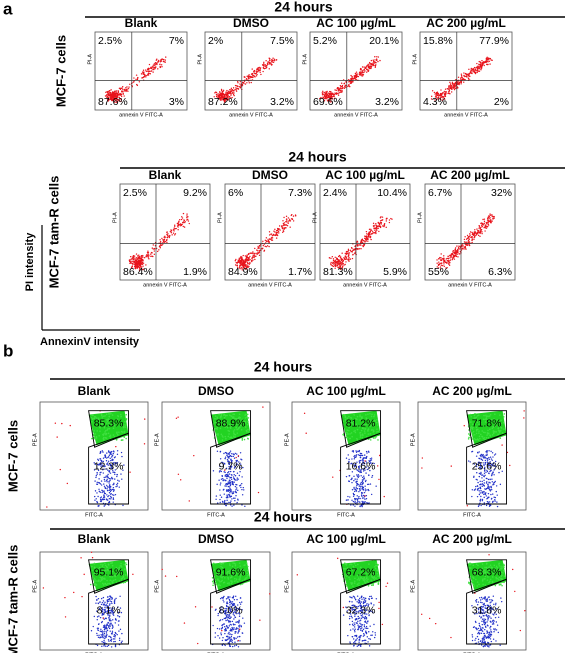 The width and height of the screenshot is (567, 653). Describe the element at coordinates (200, 59) in the screenshot. I see `plot-y-label: PI-A` at that location.